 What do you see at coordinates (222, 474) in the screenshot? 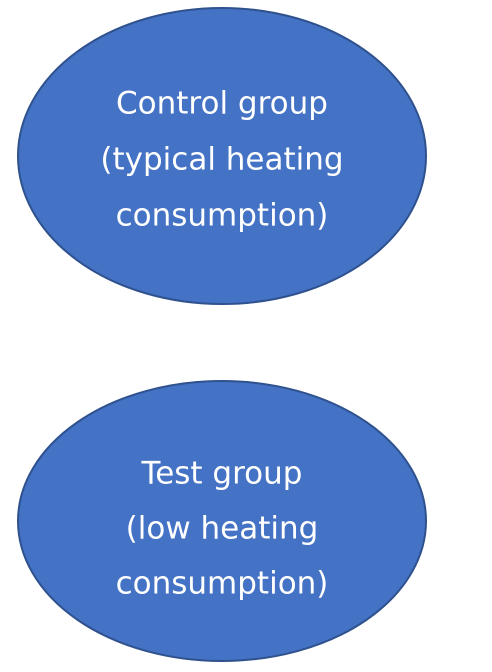
I see `node-label: Test group` at bounding box center [222, 474].